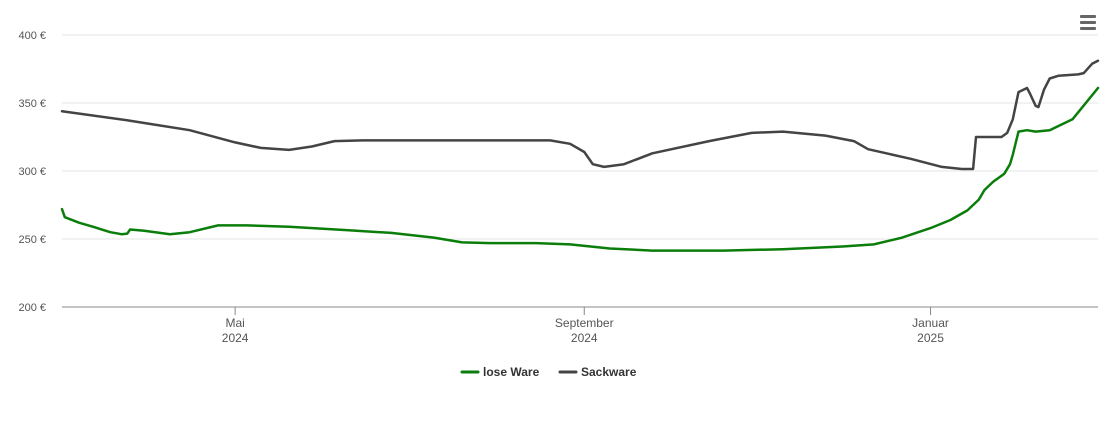 Image resolution: width=1110 pixels, height=422 pixels. Describe the element at coordinates (511, 372) in the screenshot. I see `legend-label: lose Ware` at that location.